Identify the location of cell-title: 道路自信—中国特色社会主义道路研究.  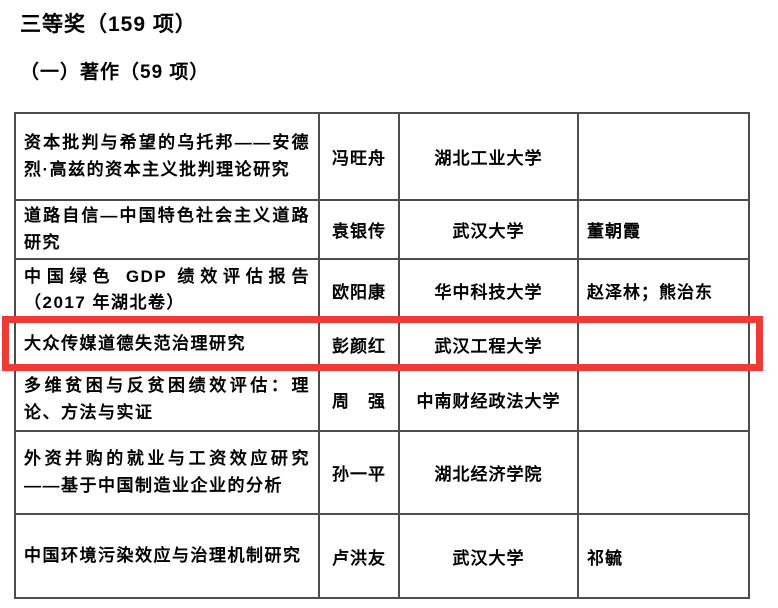
(167, 229).